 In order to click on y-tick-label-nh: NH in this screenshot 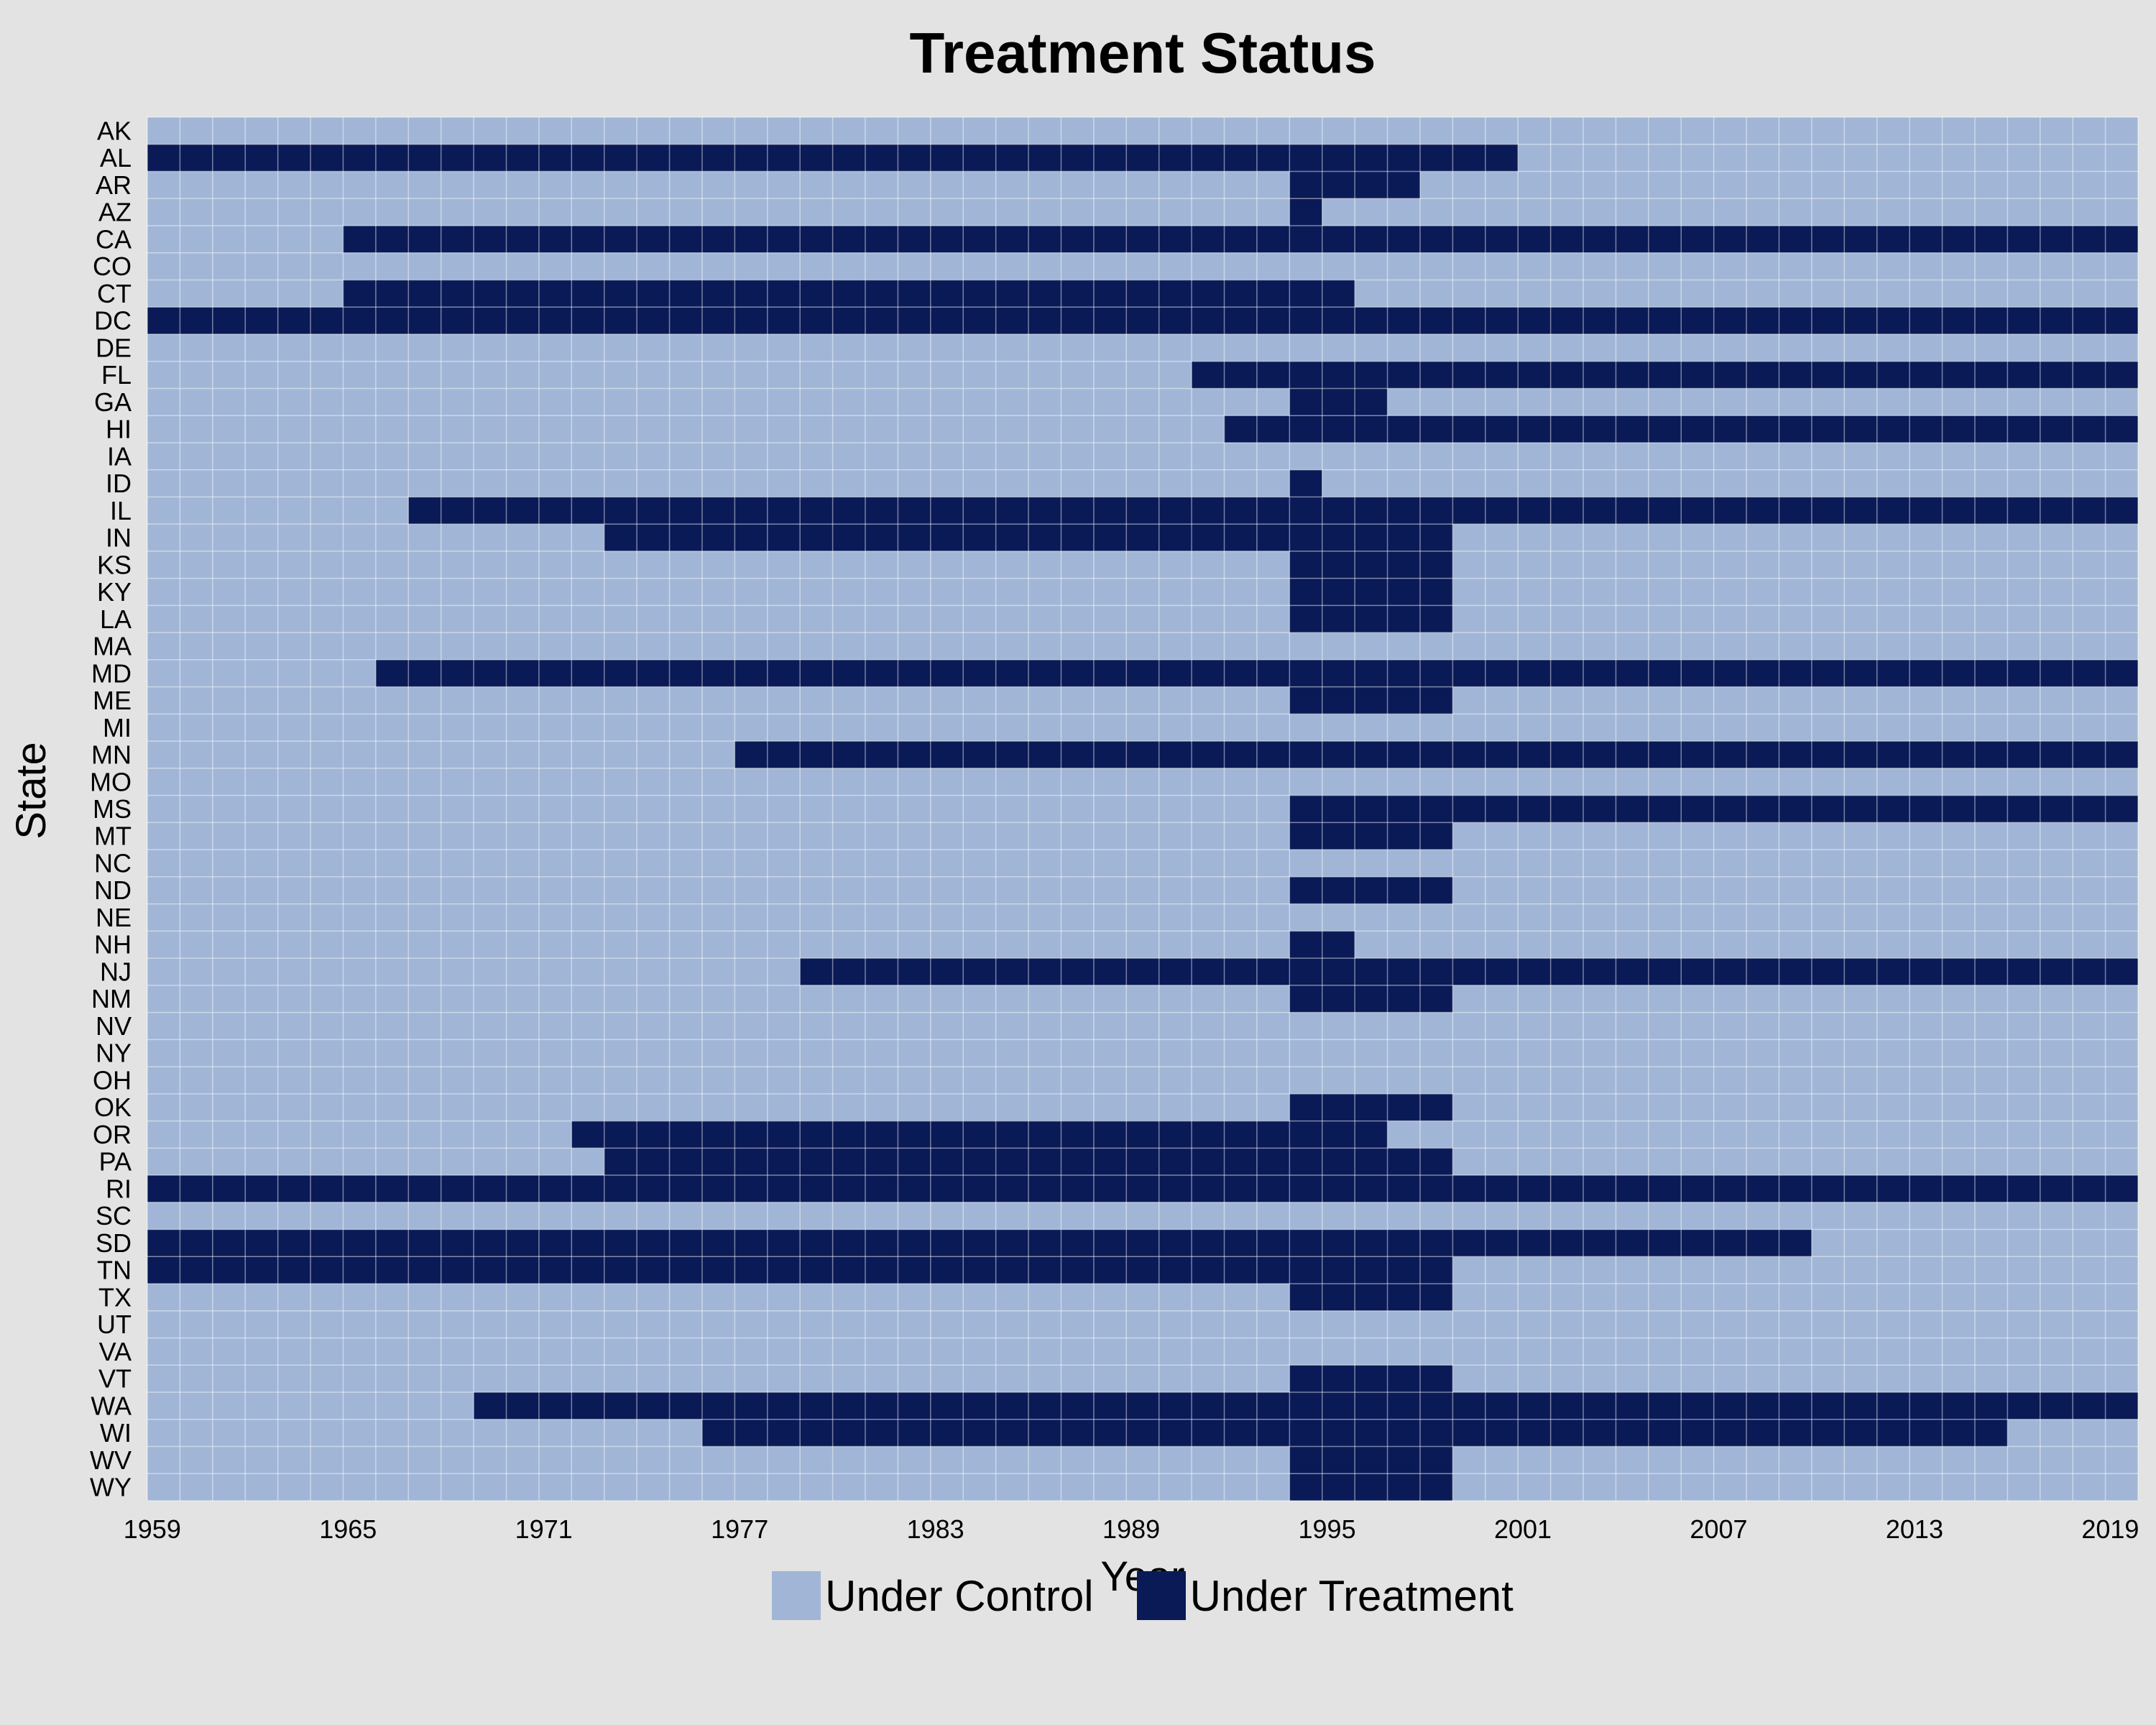, I will do `click(113, 945)`.